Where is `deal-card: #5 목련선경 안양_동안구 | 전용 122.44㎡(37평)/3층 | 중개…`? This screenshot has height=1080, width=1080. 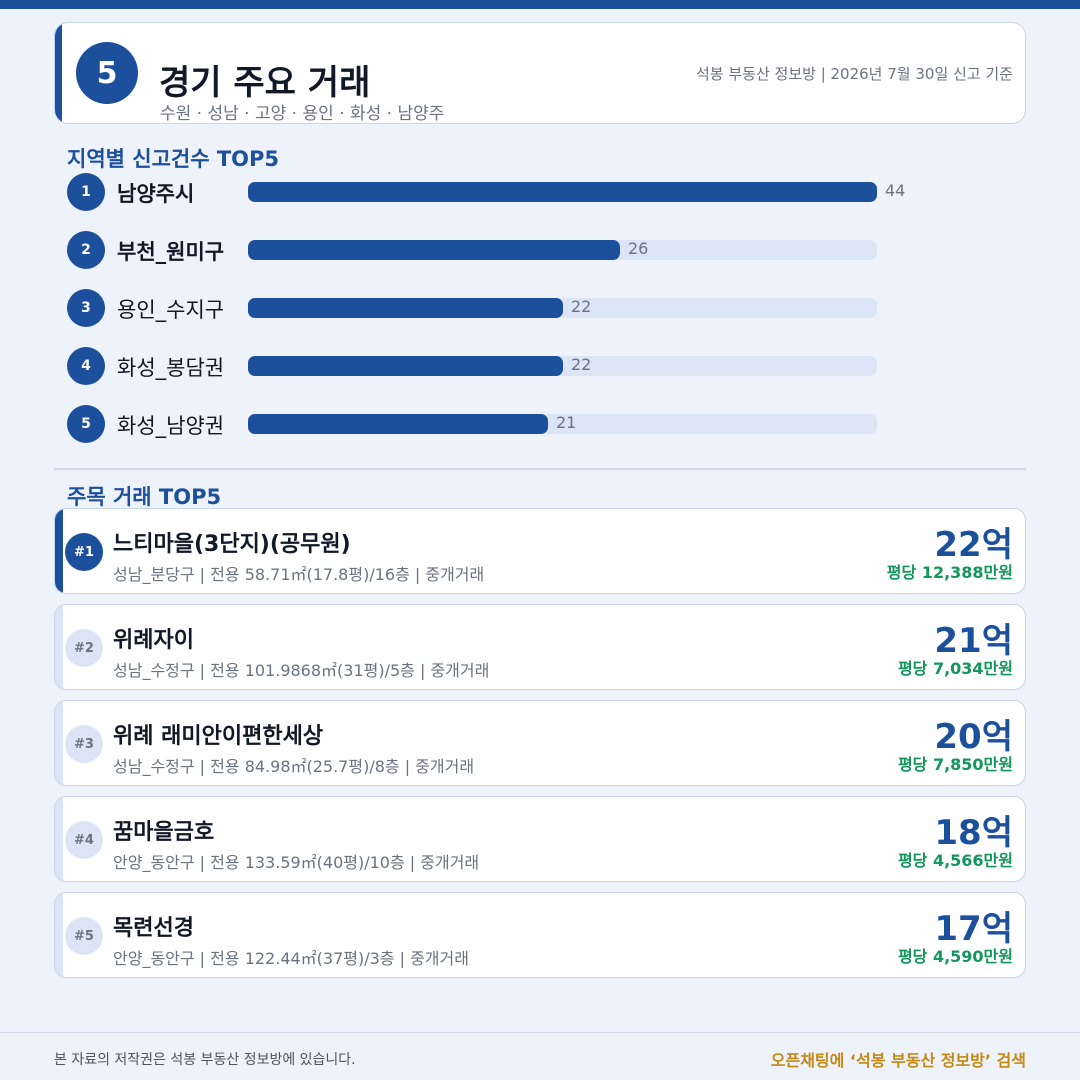 deal-card: #5 목련선경 안양_동안구 | 전용 122.44㎡(37평)/3층 | 중개… is located at coordinates (540, 935).